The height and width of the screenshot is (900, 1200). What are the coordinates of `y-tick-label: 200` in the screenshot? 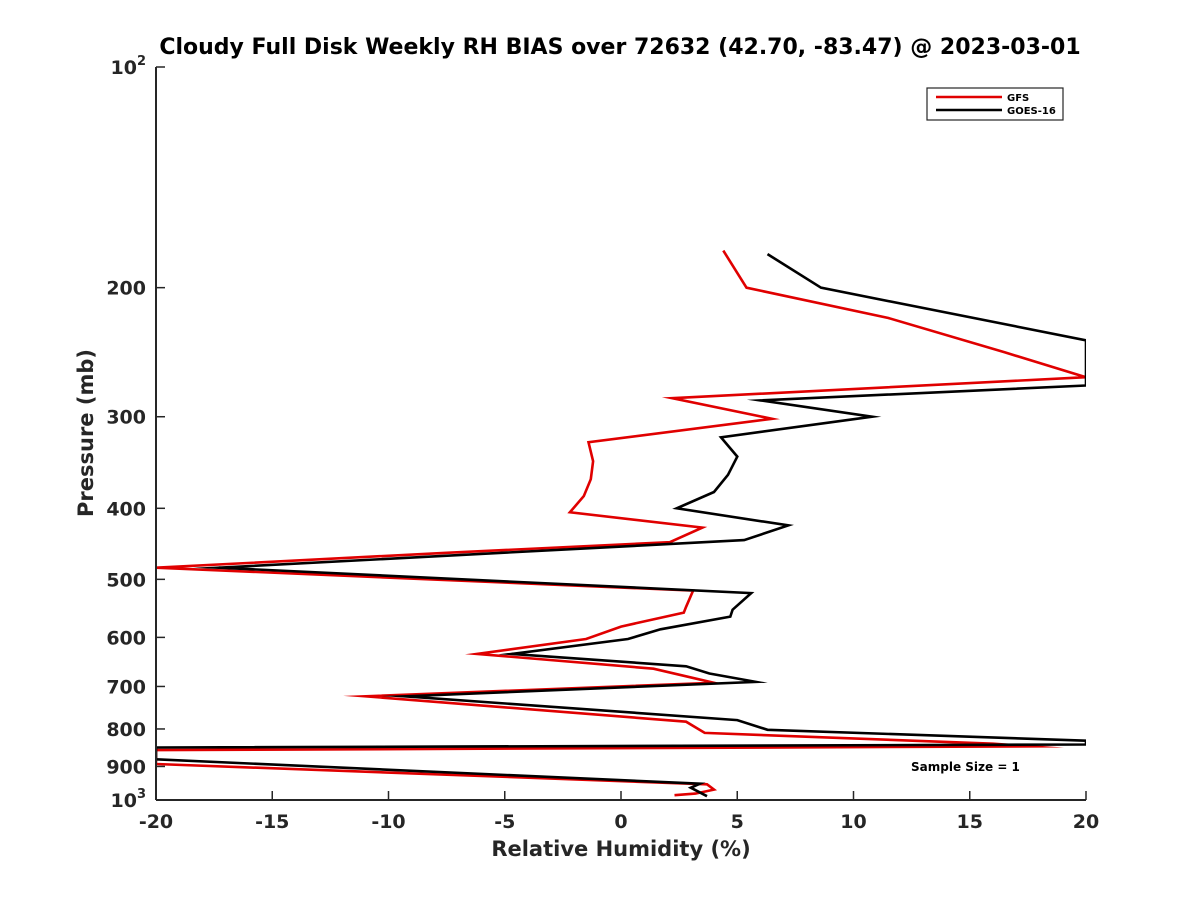 It's located at (126, 289).